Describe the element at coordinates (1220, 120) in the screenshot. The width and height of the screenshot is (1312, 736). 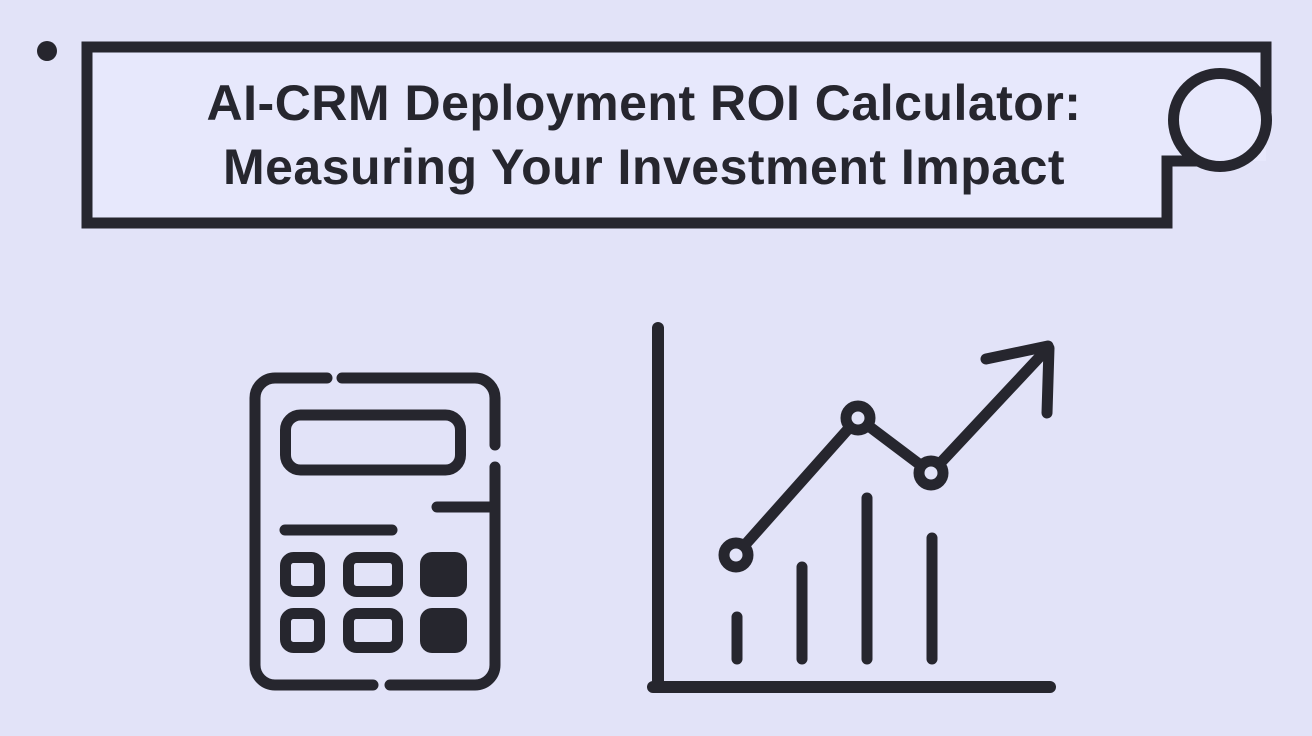
I see `accent-circle-icon` at that location.